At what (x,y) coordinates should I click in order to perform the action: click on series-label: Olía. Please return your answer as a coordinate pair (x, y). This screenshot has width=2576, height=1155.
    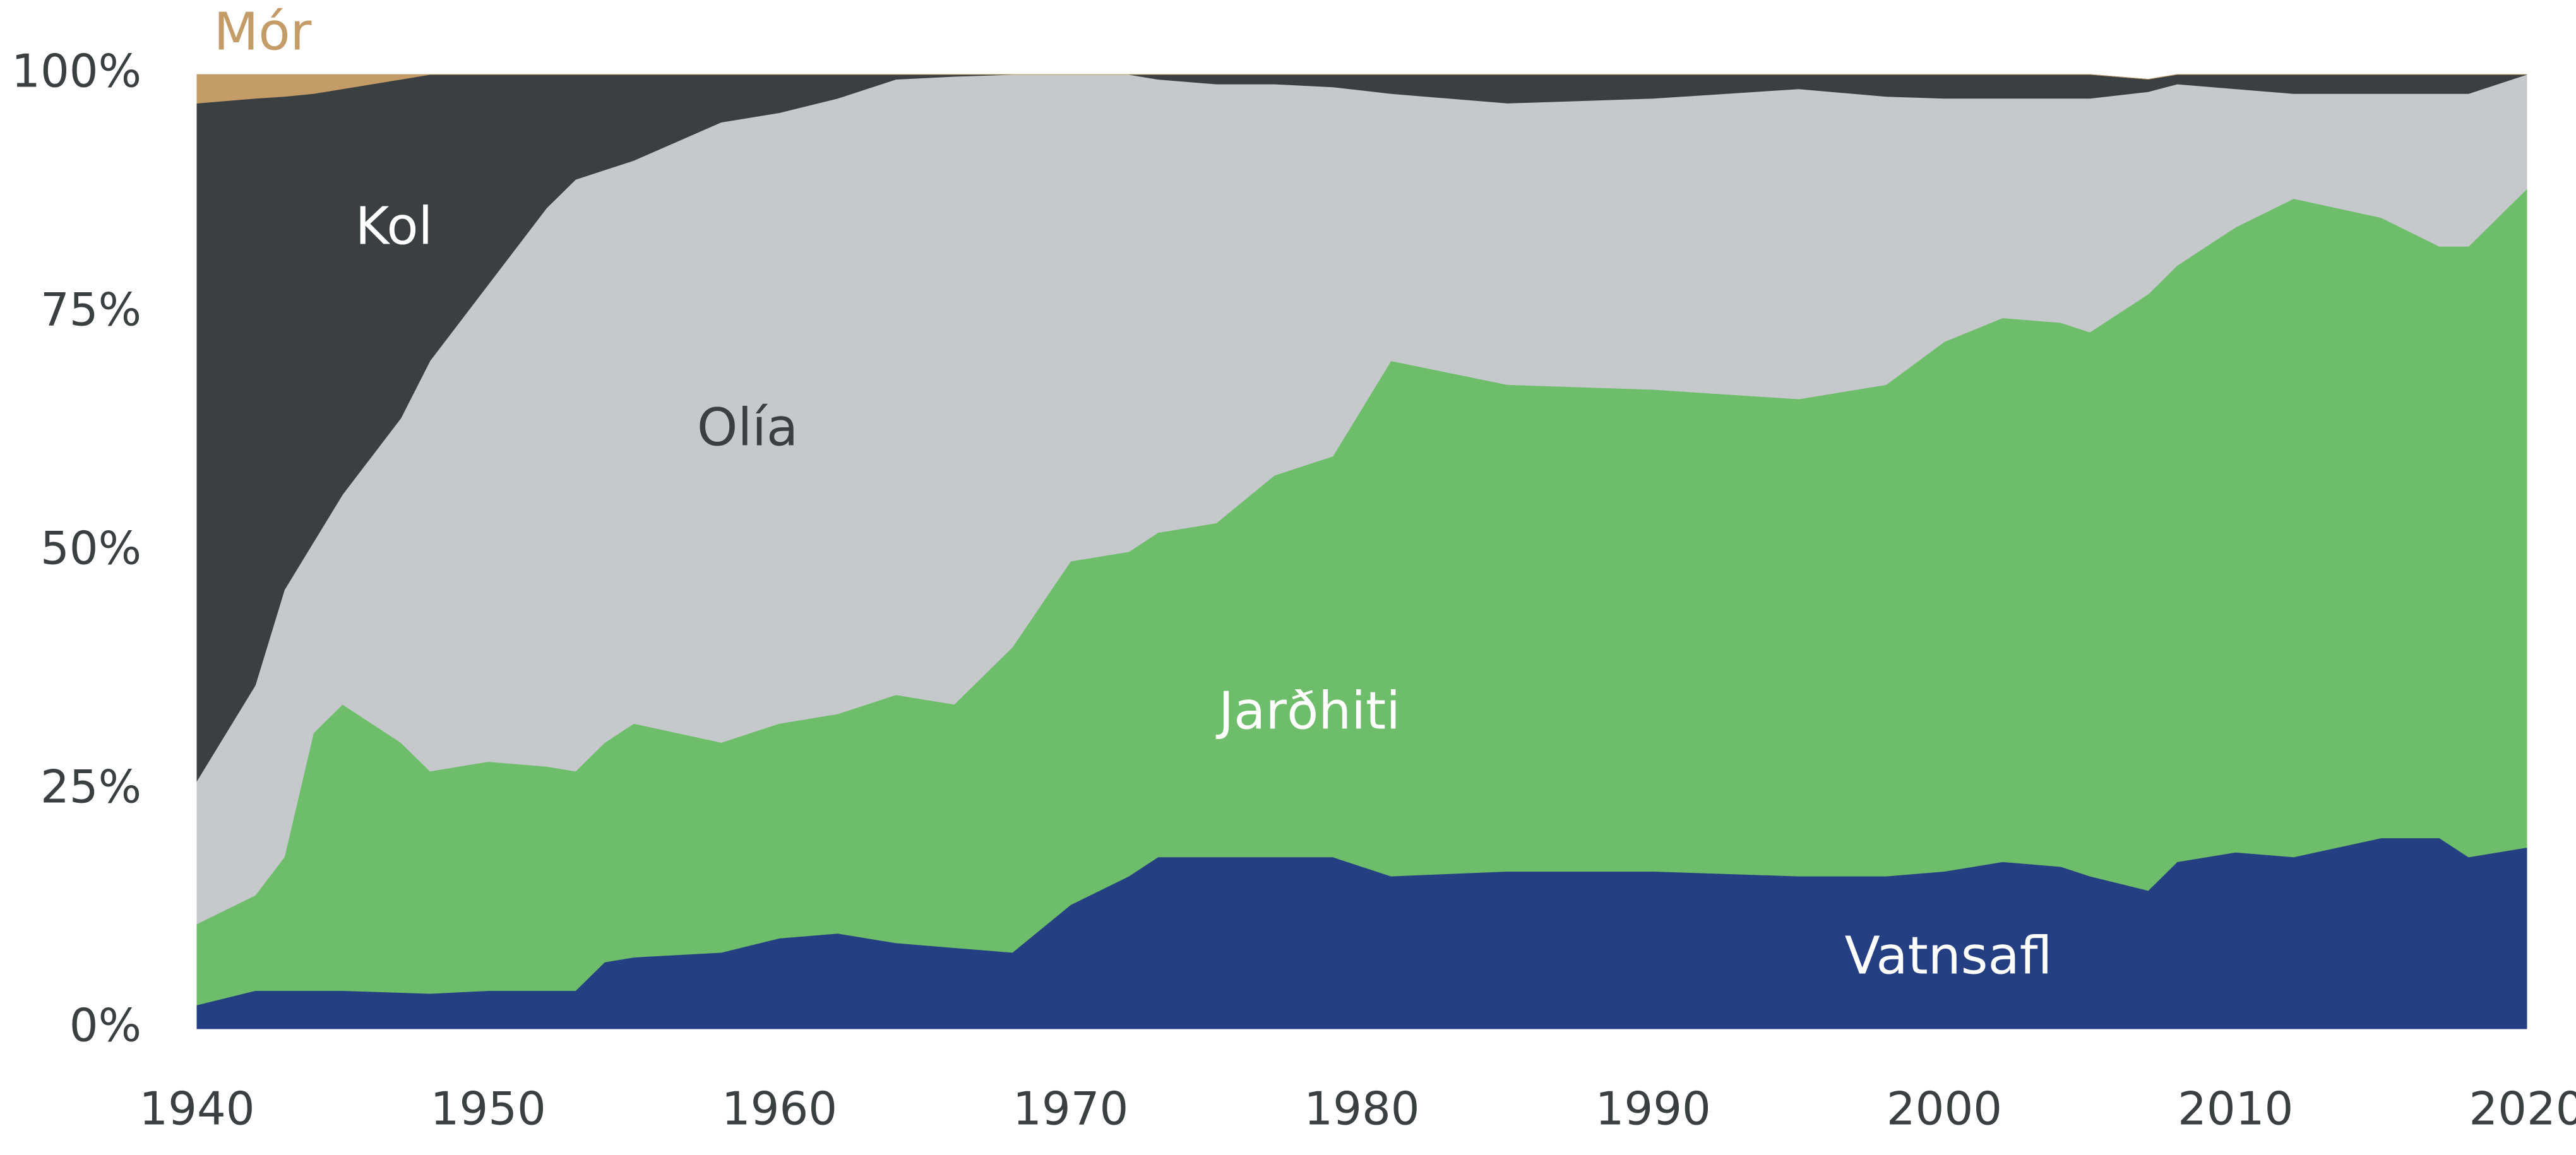
    Looking at the image, I should click on (747, 428).